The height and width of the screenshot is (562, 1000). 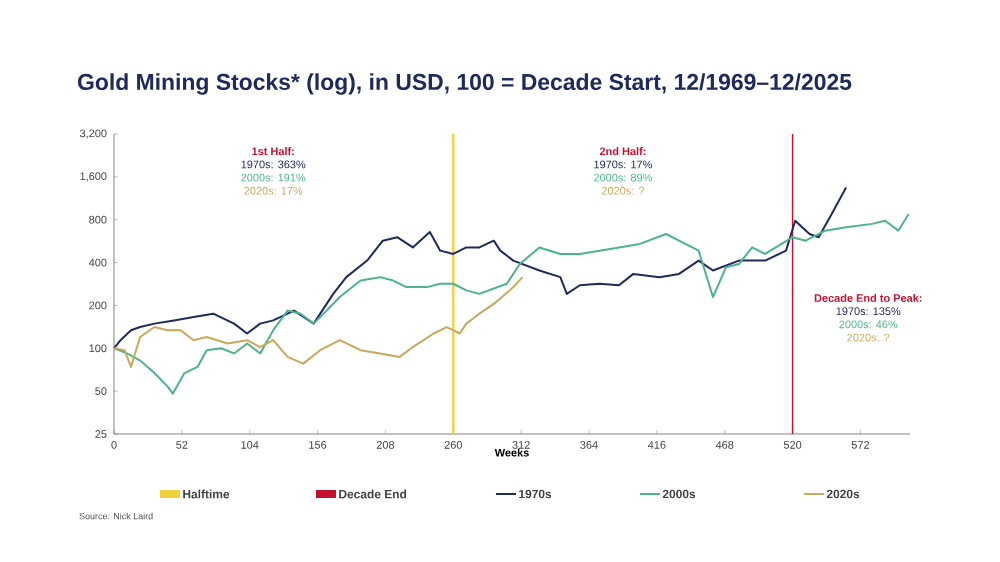 I want to click on line-series, so click(x=318, y=322).